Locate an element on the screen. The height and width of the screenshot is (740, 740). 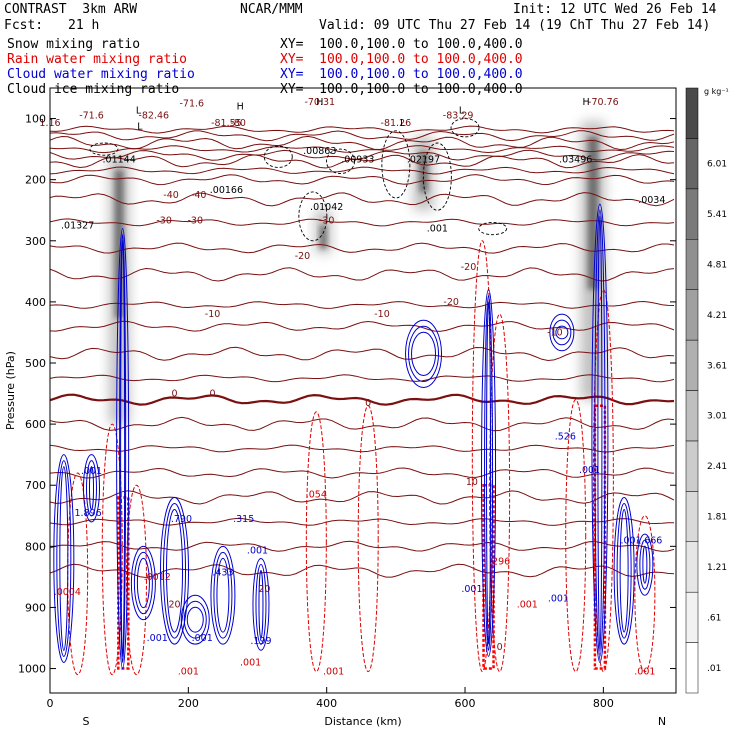
y-tick-label: 700 is located at coordinates (35, 485).